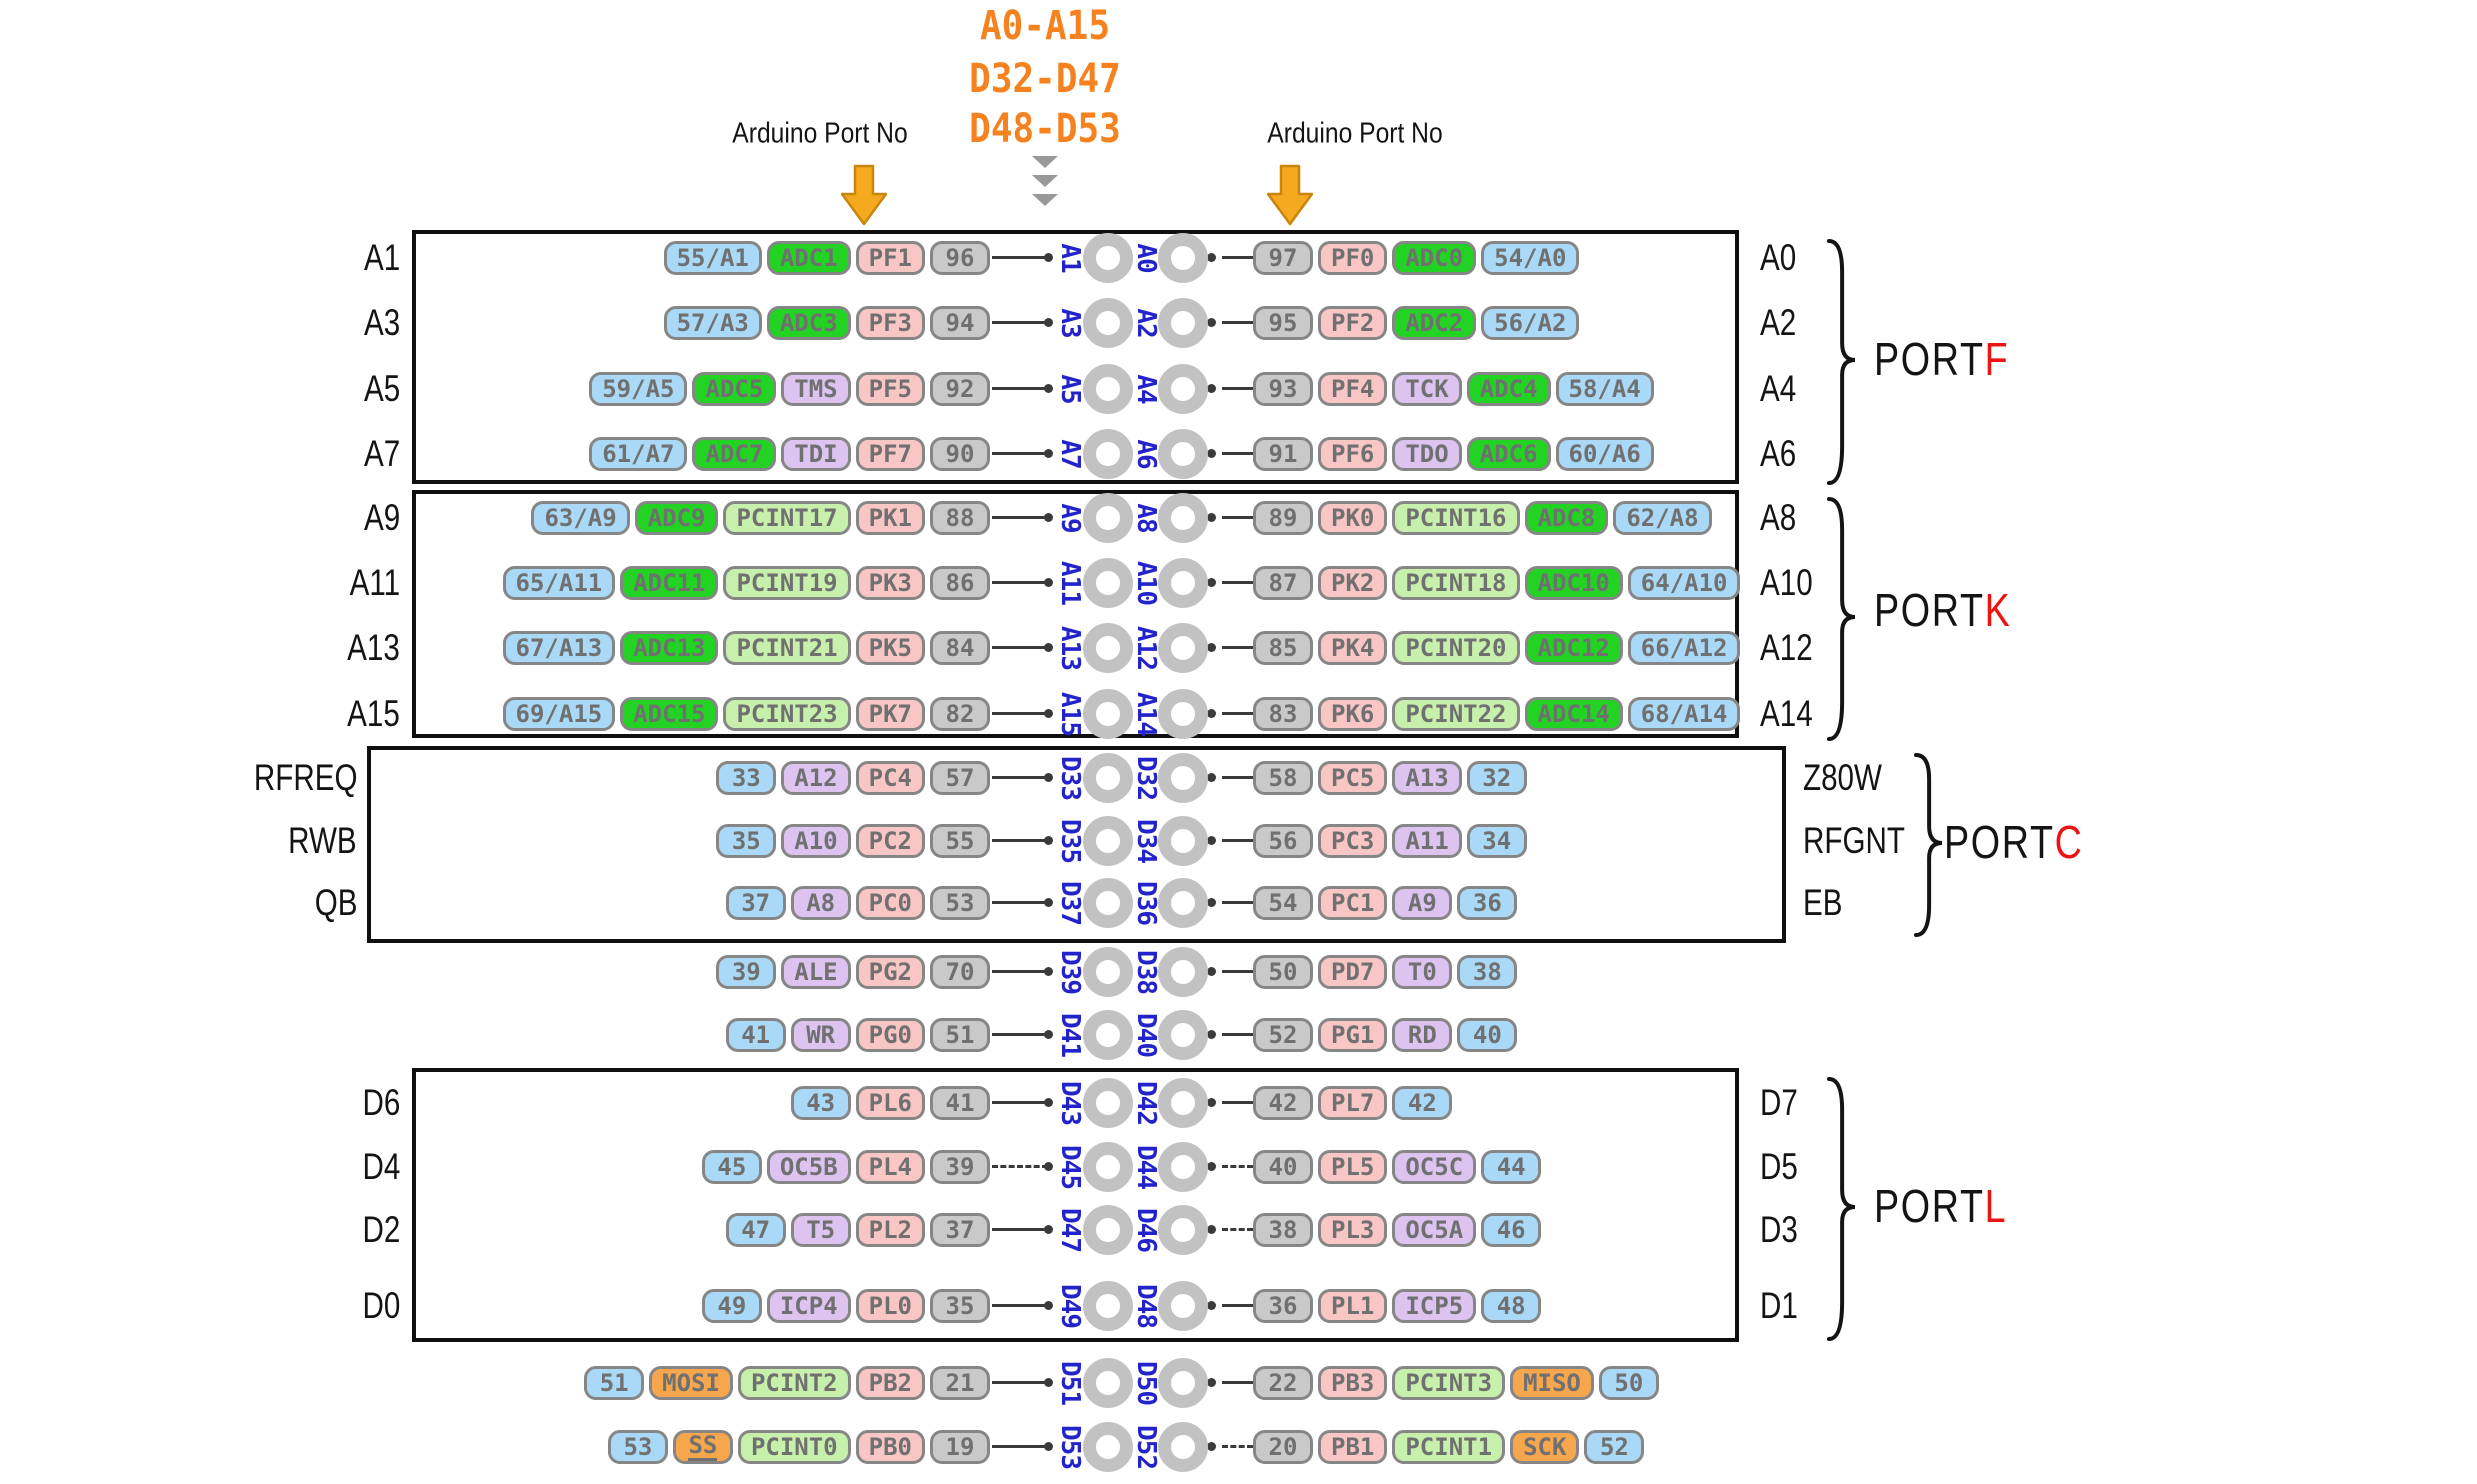 The image size is (2477, 1484). Describe the element at coordinates (755, 903) in the screenshot. I see `pin-pill: 37` at that location.